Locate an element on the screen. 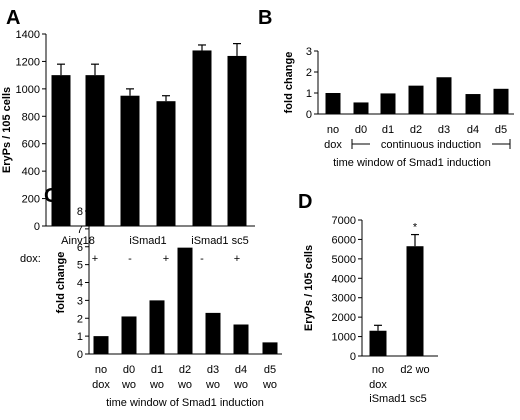 The width and height of the screenshot is (520, 420). panel-c-category-label-line1: d2 is located at coordinates (185, 370).